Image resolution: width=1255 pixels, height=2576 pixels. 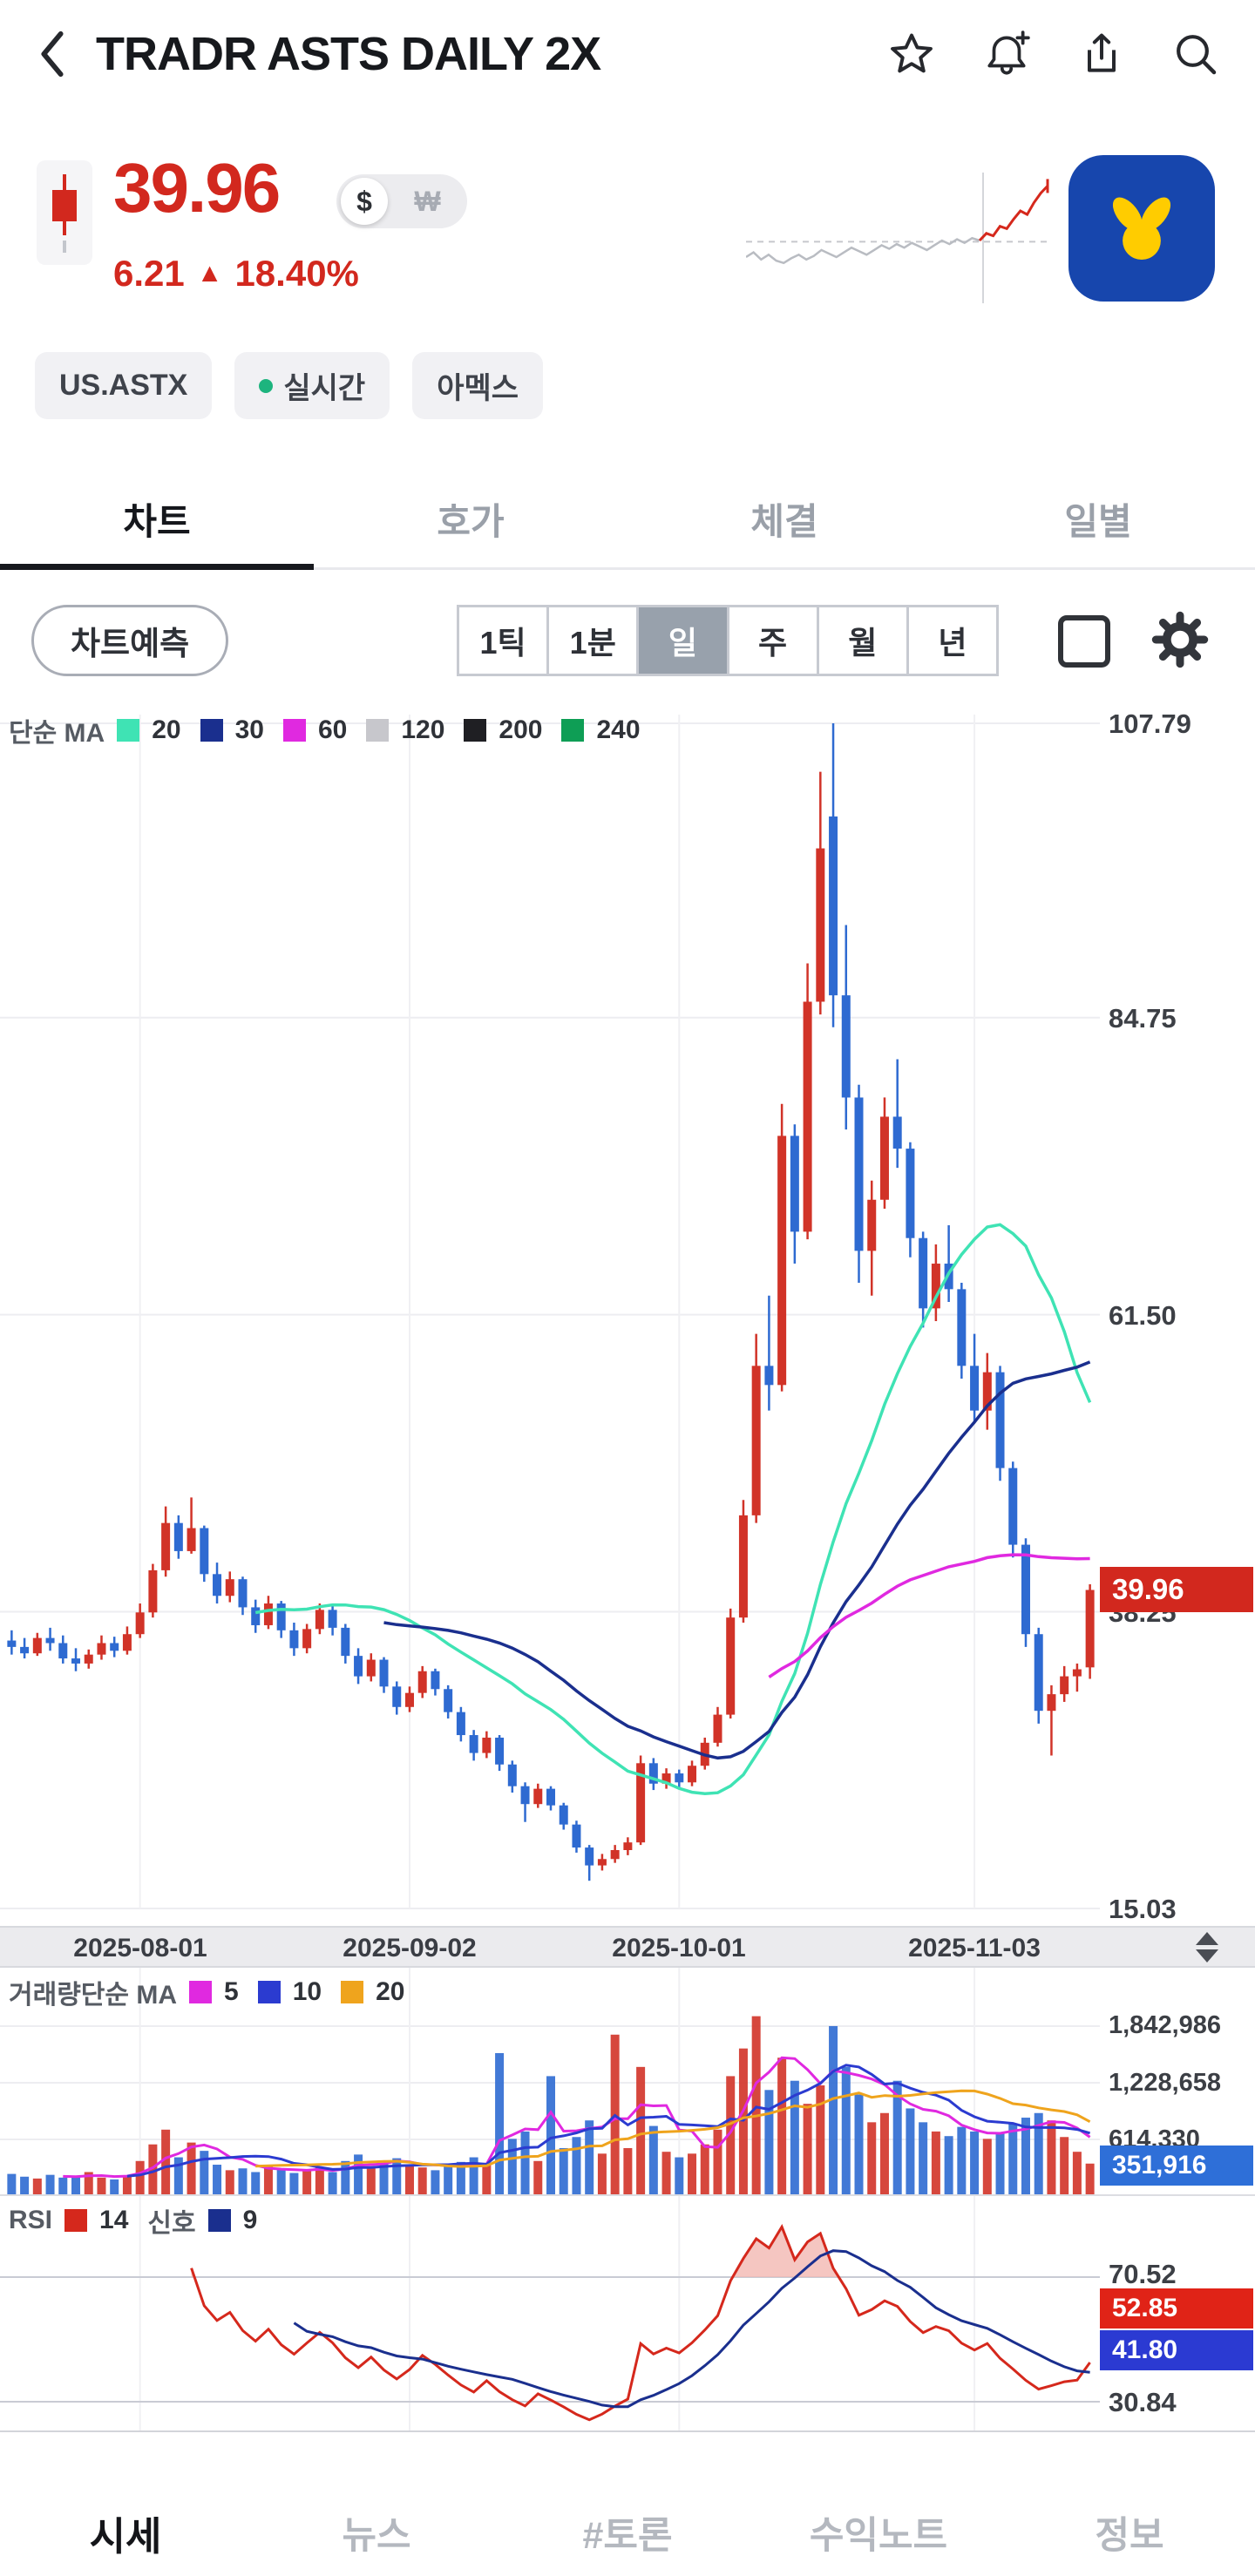 I want to click on sparkline-chart, so click(x=899, y=238).